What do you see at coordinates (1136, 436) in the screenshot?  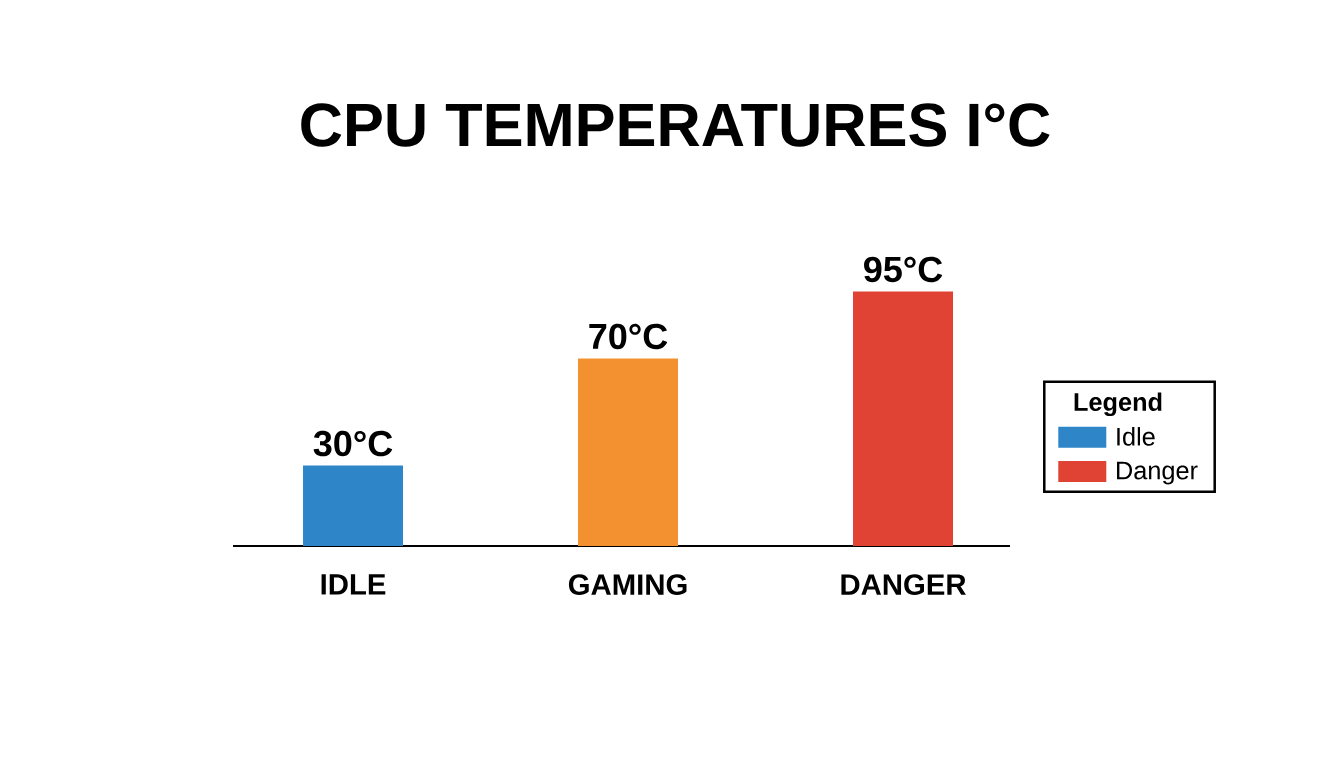 I see `legend-label: Idle` at bounding box center [1136, 436].